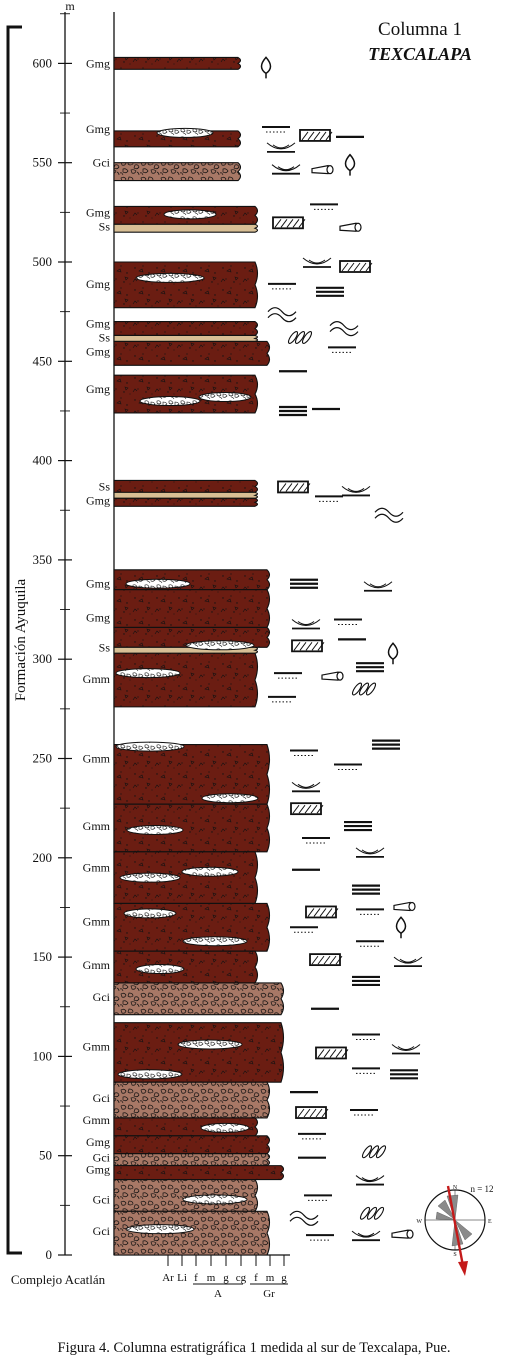 Image resolution: width=508 pixels, height=1368 pixels. What do you see at coordinates (241, 1278) in the screenshot?
I see `grain-tick-label: cg` at bounding box center [241, 1278].